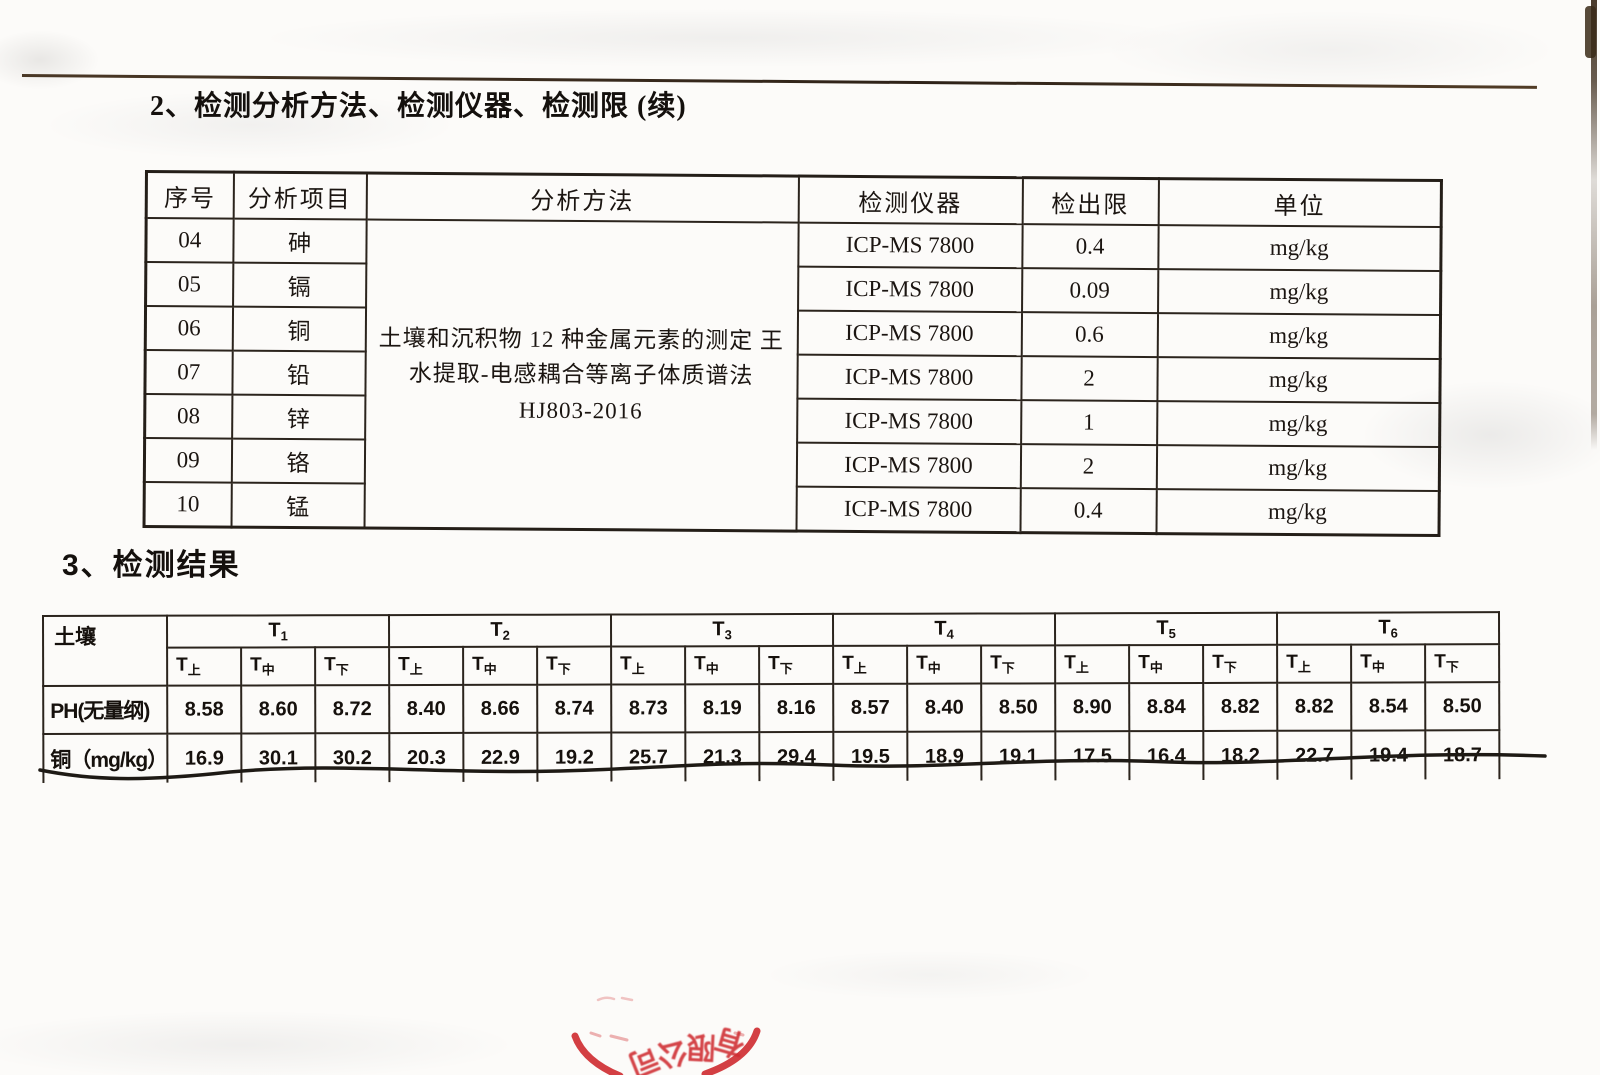  Describe the element at coordinates (1166, 755) in the screenshot. I see `cu-value-cell: 16.4` at that location.